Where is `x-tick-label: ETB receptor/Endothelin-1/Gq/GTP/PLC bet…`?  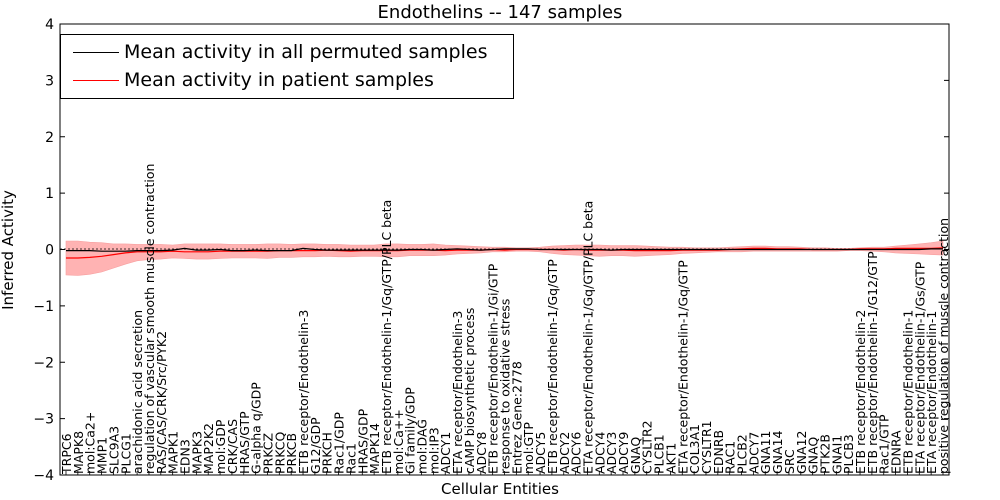 x-tick-label: ETB receptor/Endothelin-1/Gq/GTP/PLC bet… is located at coordinates (386, 337).